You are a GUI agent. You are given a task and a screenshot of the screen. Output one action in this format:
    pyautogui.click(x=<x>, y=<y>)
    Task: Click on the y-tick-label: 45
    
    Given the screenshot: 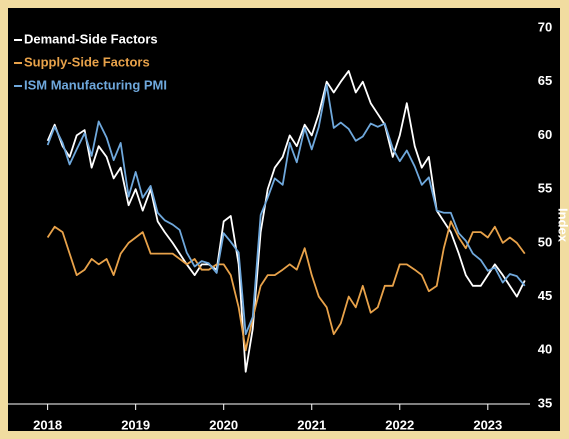 What is the action you would take?
    pyautogui.click(x=545, y=295)
    